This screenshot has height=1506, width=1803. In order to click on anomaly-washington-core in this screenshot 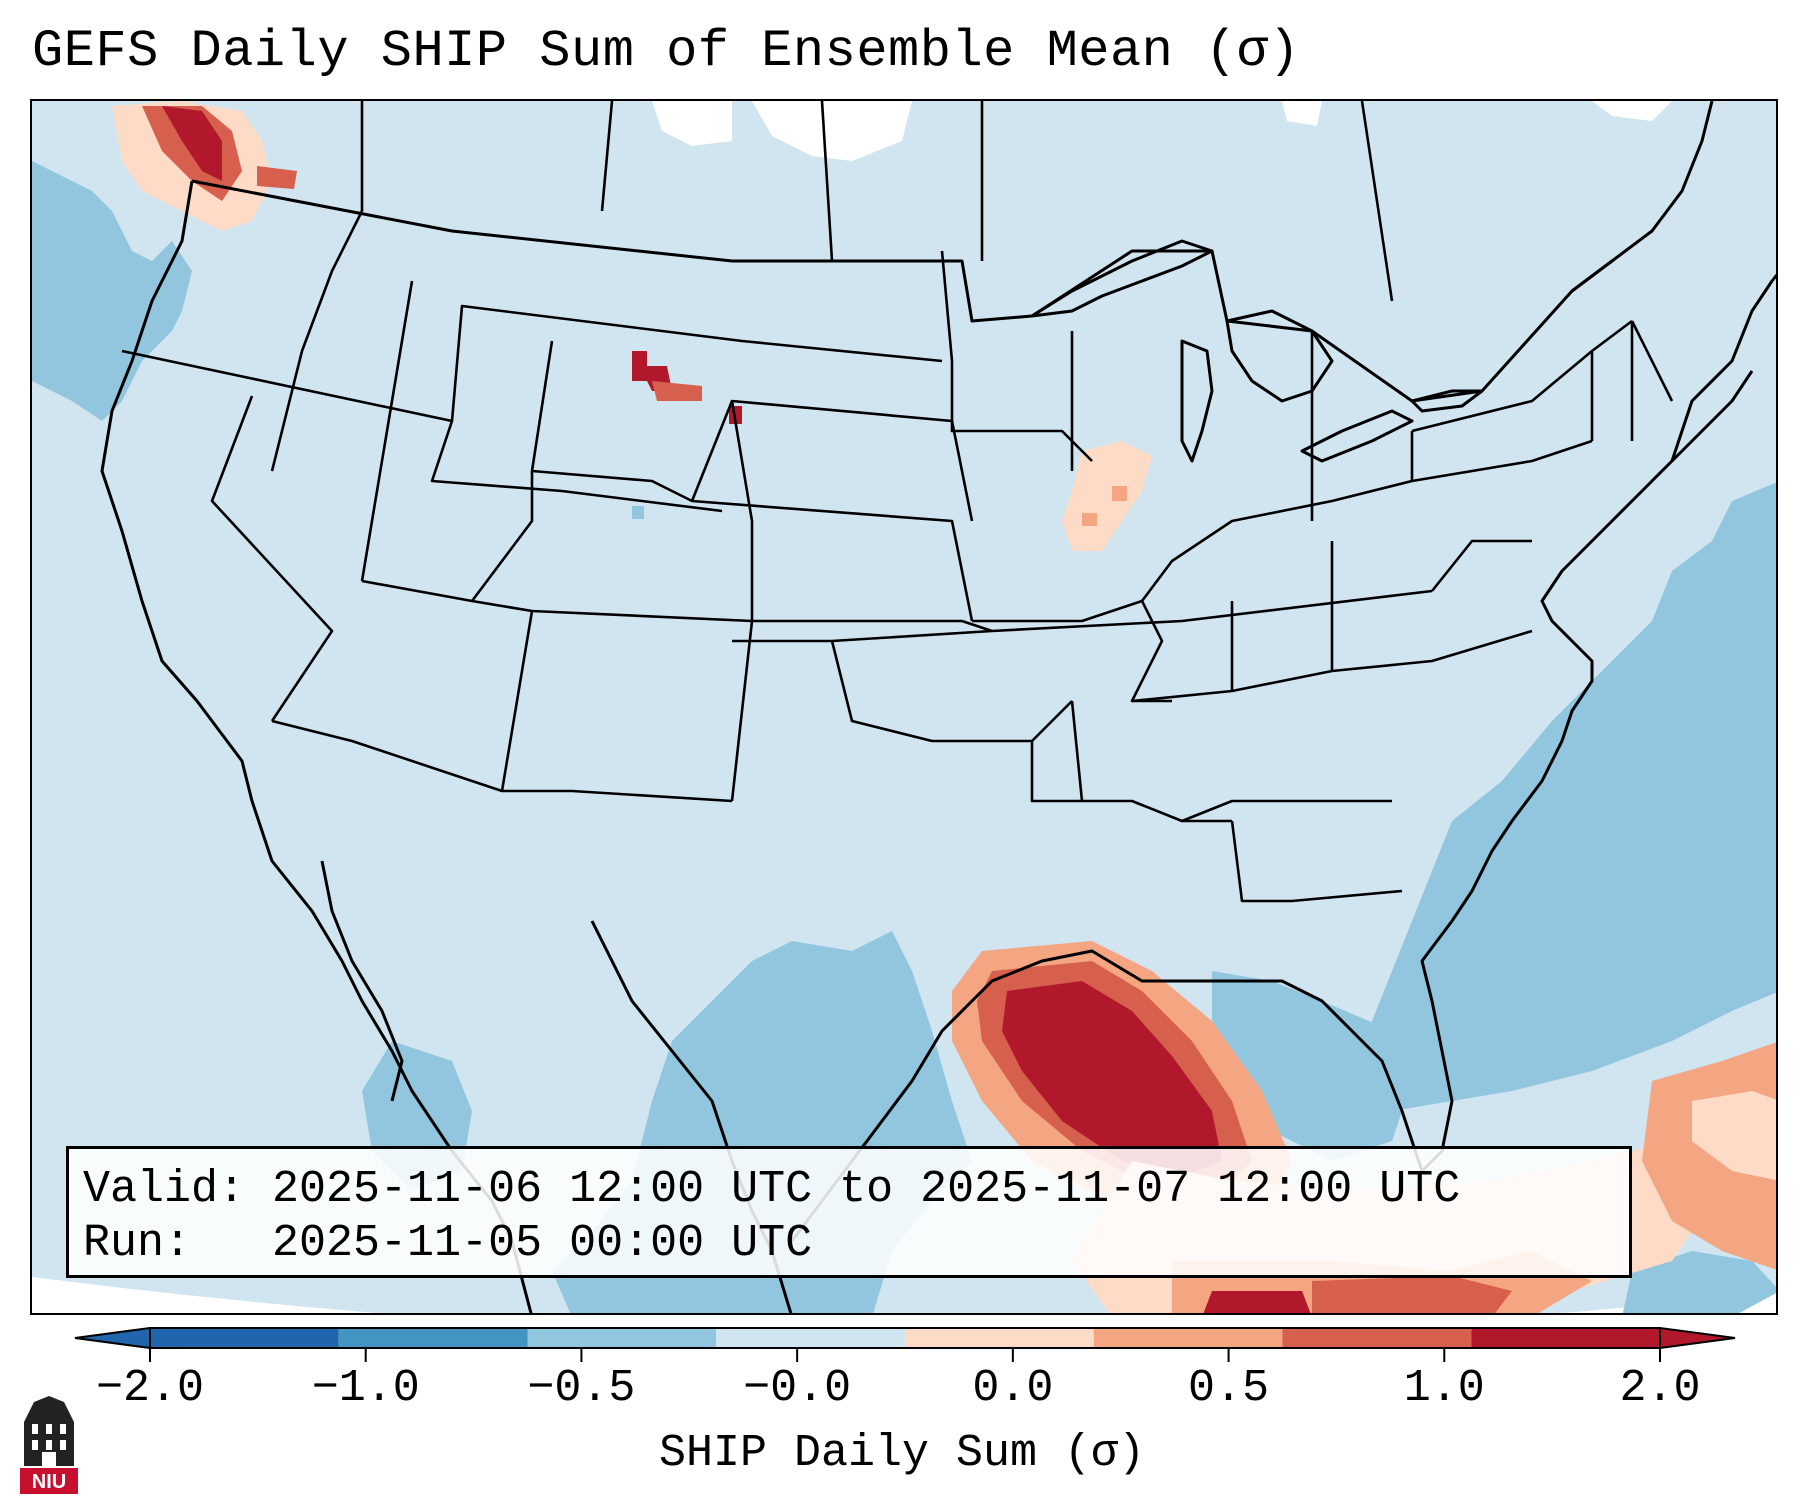, I will do `click(192, 143)`.